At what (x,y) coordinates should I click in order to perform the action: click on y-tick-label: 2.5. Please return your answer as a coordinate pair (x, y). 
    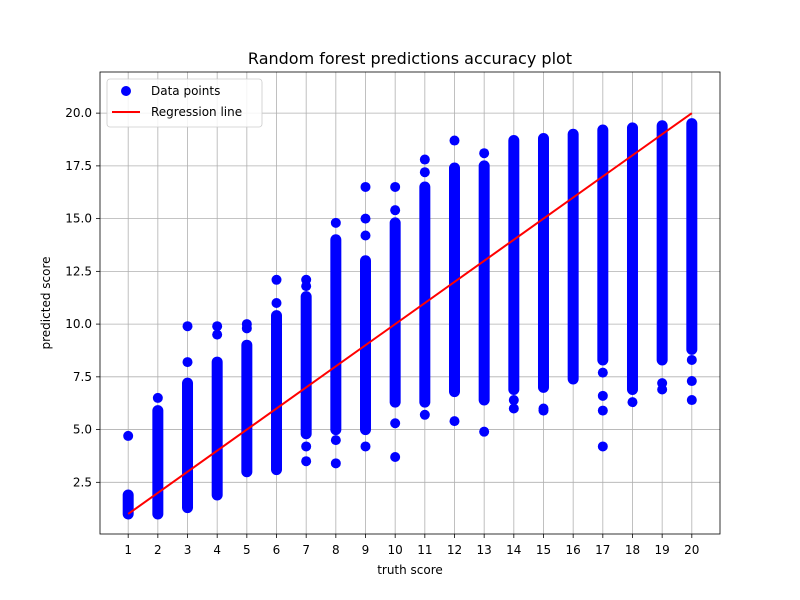
    Looking at the image, I should click on (82, 482).